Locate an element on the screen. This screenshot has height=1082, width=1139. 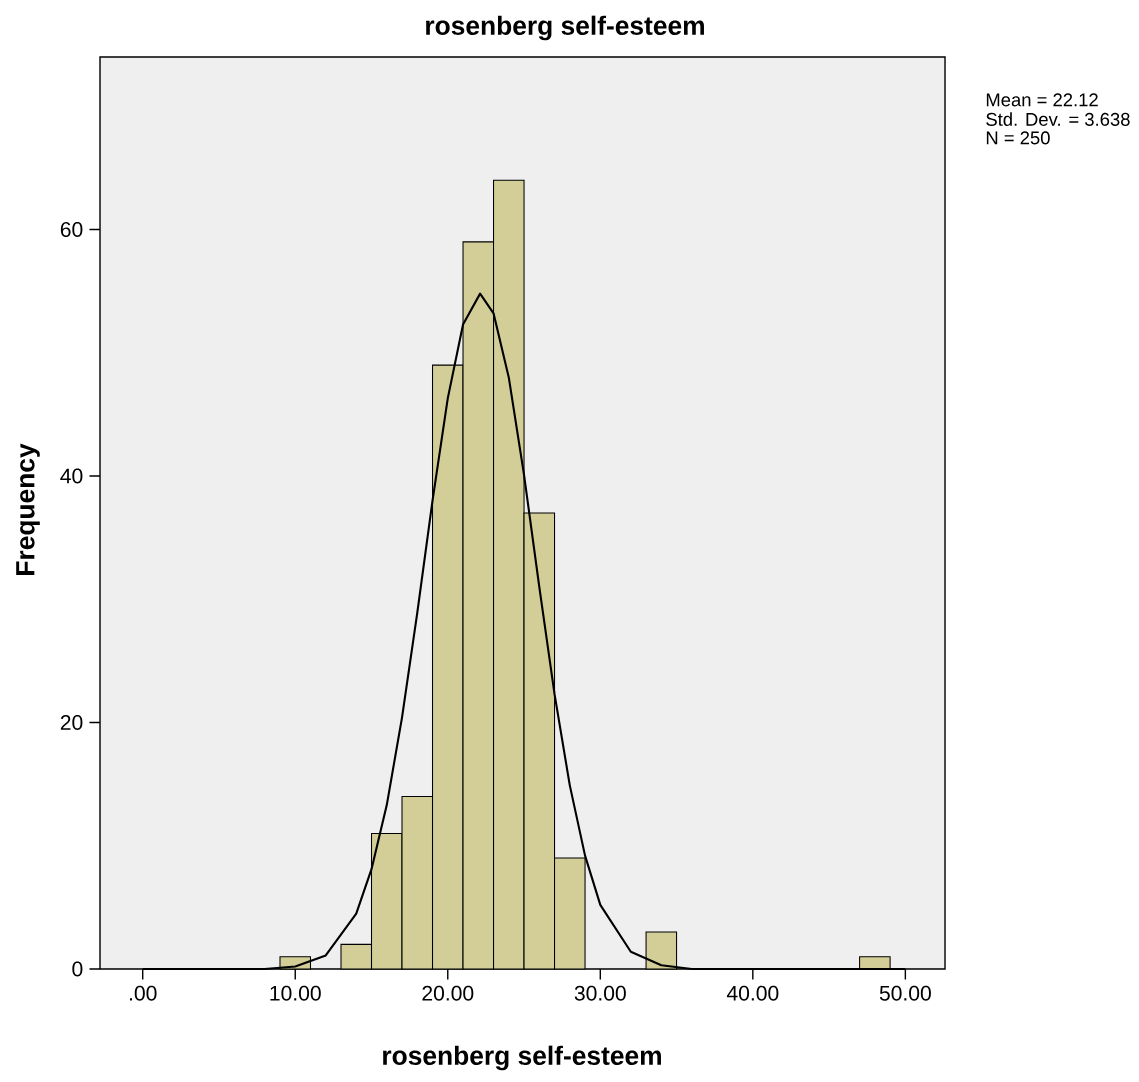
text: N = 250 is located at coordinates (1018, 138).